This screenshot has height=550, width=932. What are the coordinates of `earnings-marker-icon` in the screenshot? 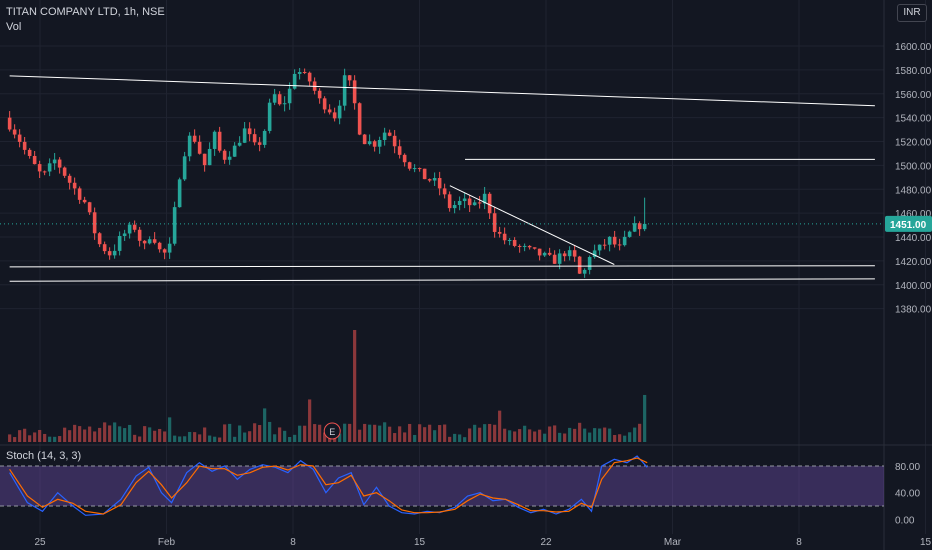 It's located at (332, 431).